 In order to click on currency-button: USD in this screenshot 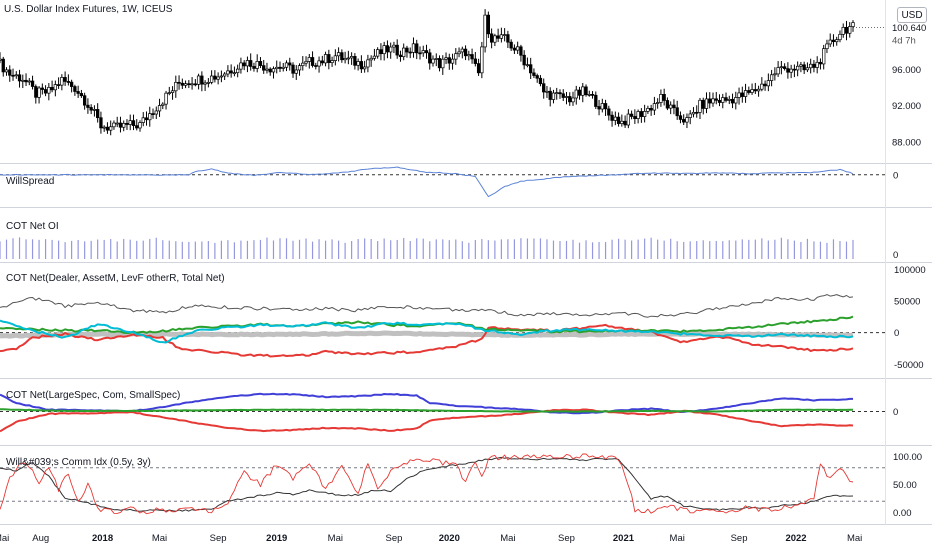, I will do `click(912, 15)`.